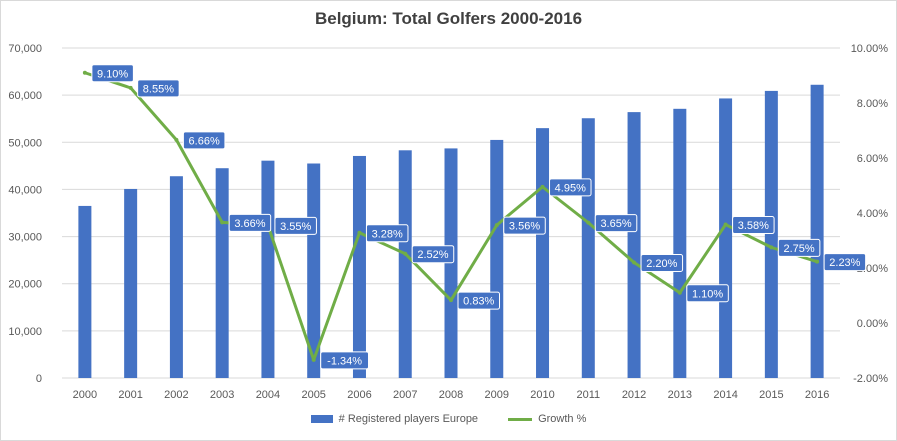 The height and width of the screenshot is (441, 897). Describe the element at coordinates (25, 332) in the screenshot. I see `y-left-tick-label: 10,000` at that location.